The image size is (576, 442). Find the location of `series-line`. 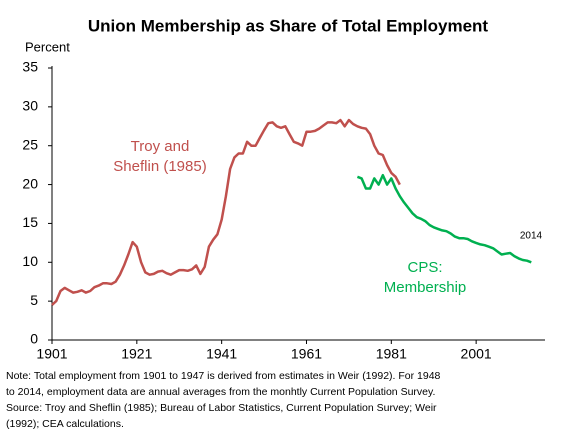

series-line is located at coordinates (444, 218).